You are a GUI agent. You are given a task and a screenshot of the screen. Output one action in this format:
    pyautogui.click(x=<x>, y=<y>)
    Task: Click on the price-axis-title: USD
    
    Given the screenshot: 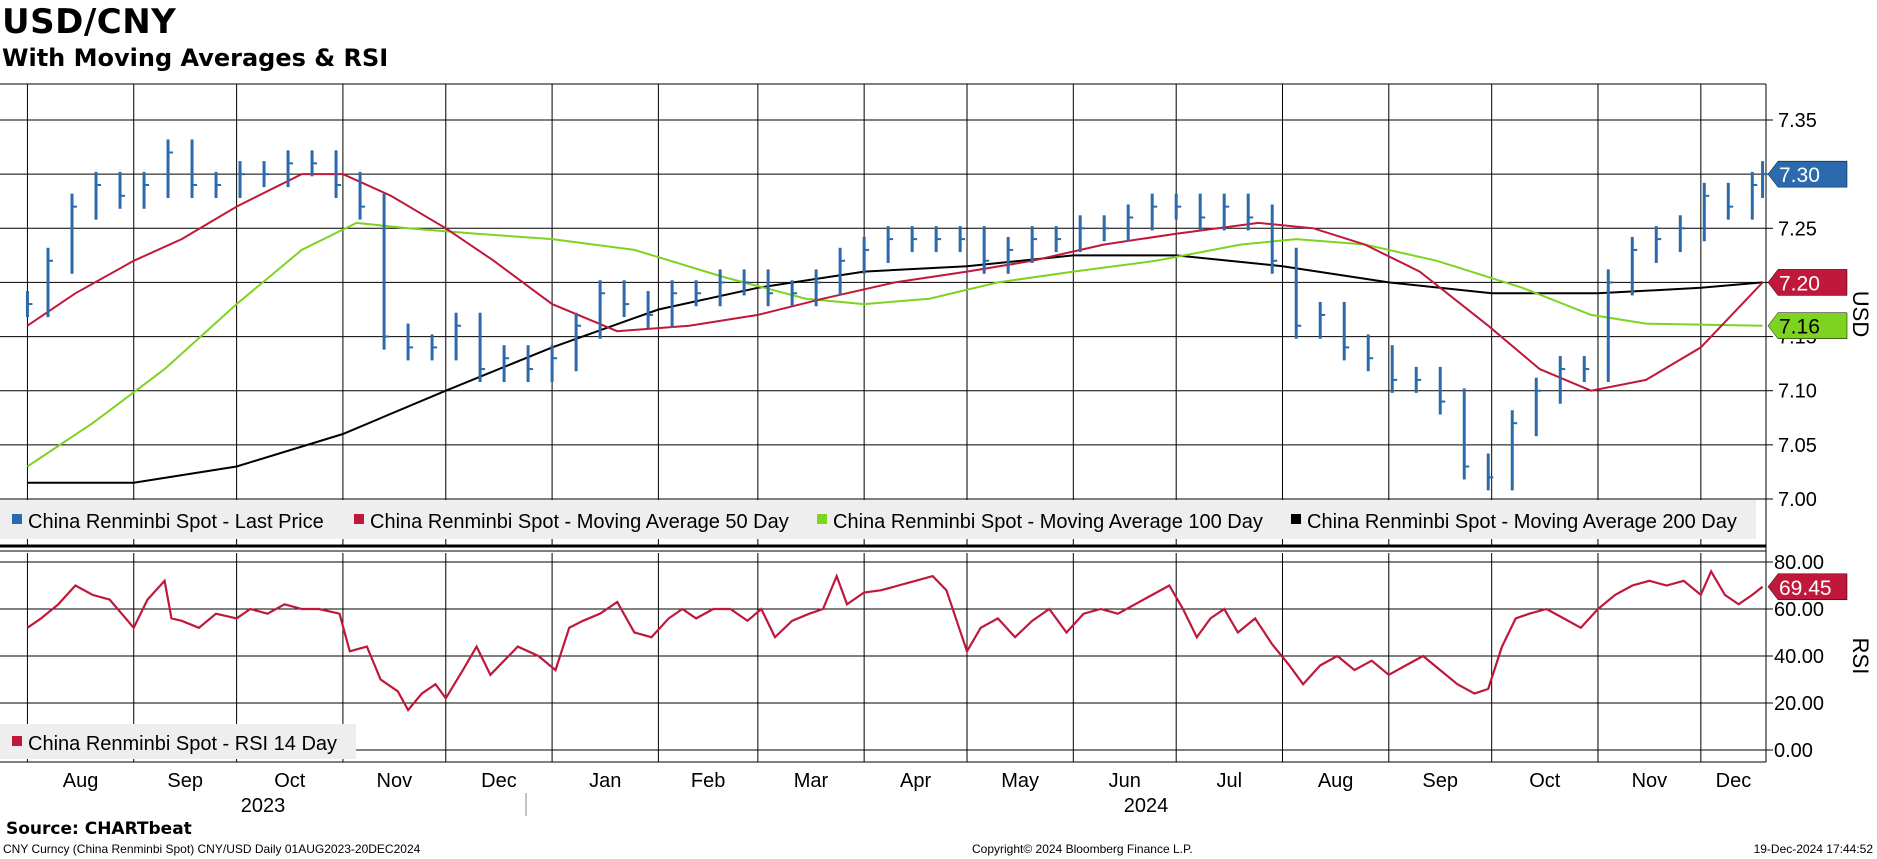 What is the action you would take?
    pyautogui.click(x=1860, y=314)
    